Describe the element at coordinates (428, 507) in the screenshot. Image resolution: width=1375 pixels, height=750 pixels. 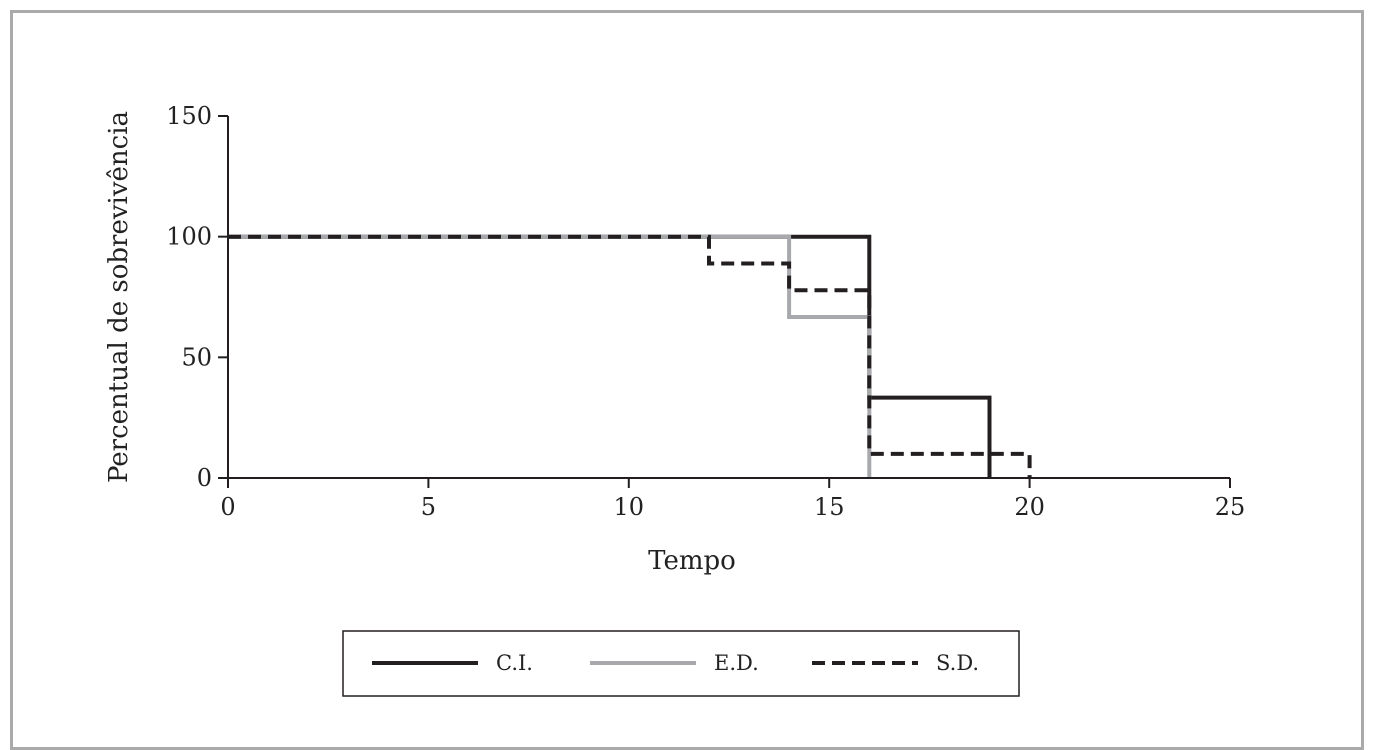
I see `x-tick-label: 5` at that location.